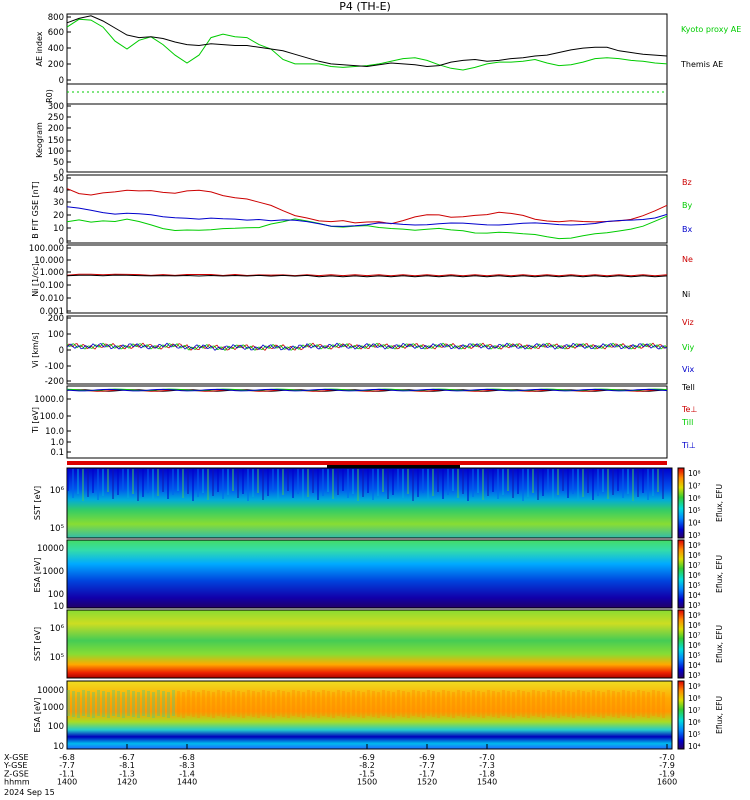  Describe the element at coordinates (127, 757) in the screenshot. I see `x-row-value: -6.7` at that location.